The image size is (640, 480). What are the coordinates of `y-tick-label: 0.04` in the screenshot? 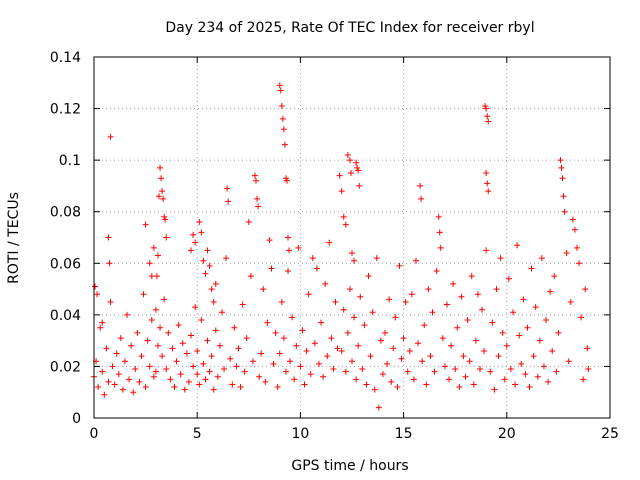 It's located at (65, 316).